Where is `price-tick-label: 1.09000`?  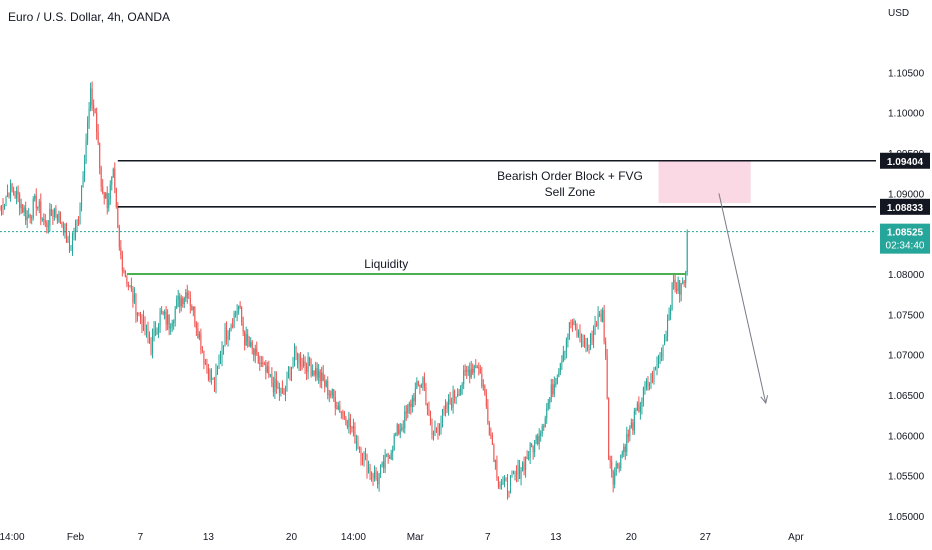 price-tick-label: 1.09000 is located at coordinates (906, 194).